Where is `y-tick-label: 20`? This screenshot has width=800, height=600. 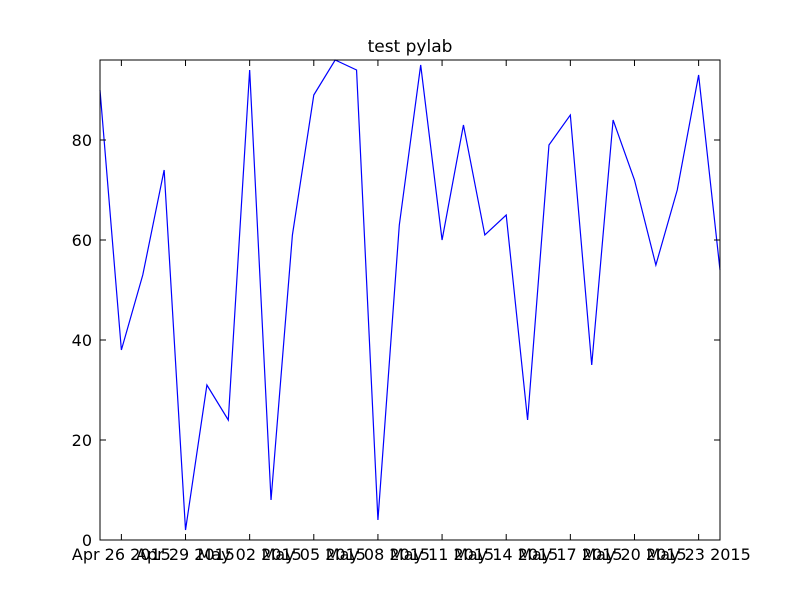
y-tick-label: 20 is located at coordinates (82, 440).